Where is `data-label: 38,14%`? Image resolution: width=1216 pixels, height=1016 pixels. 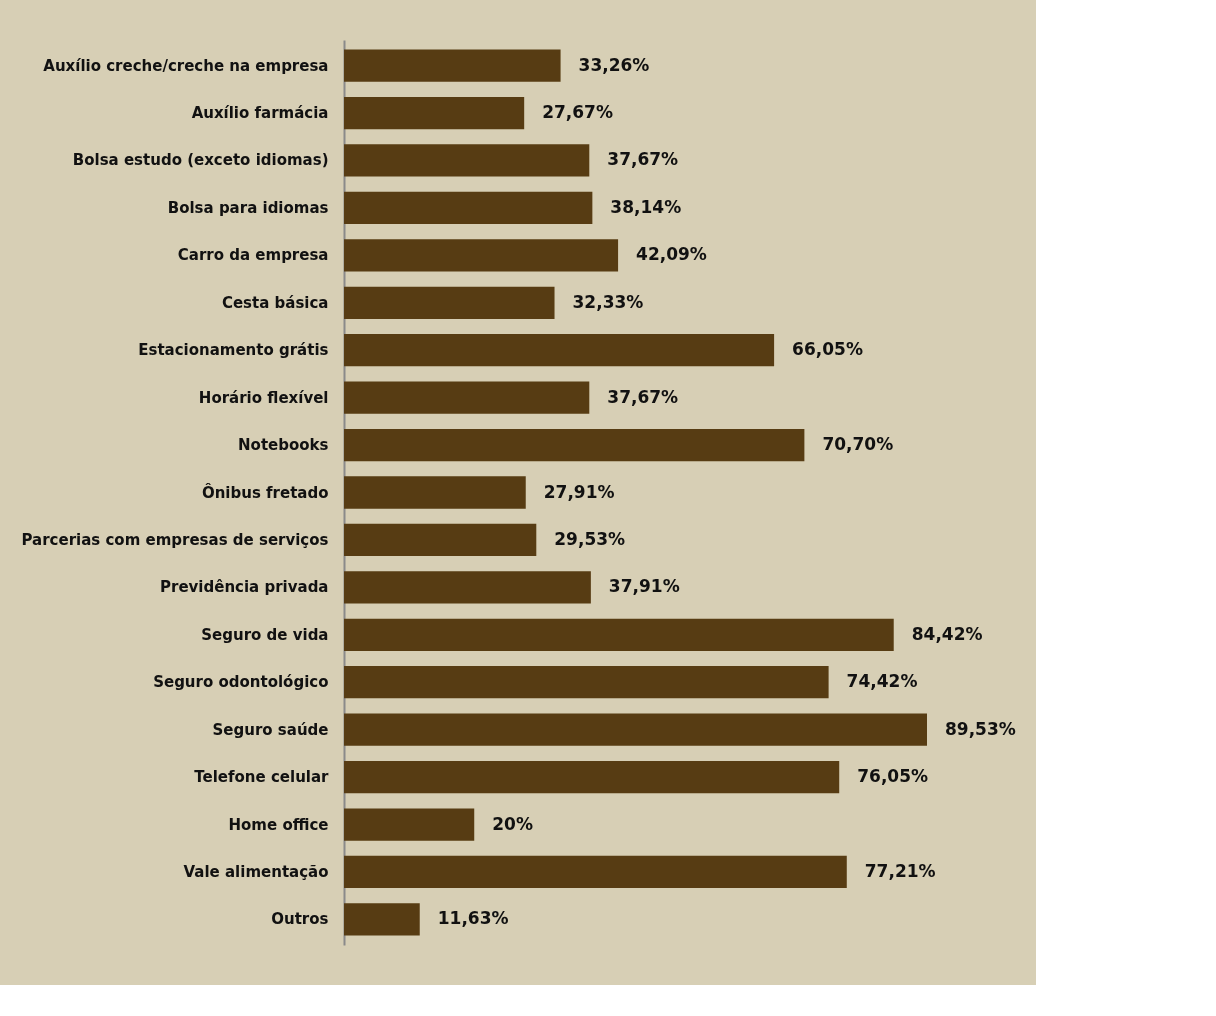 data-label: 38,14% is located at coordinates (646, 206).